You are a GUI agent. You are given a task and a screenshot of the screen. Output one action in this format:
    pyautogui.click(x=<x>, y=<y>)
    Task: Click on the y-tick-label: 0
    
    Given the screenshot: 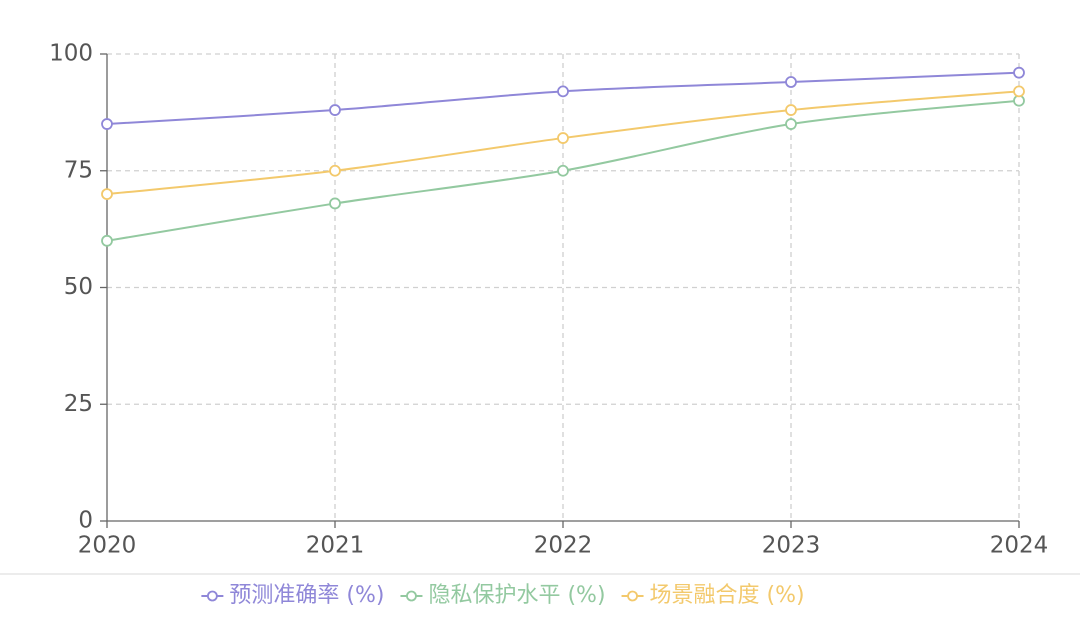 What is the action you would take?
    pyautogui.click(x=85, y=521)
    